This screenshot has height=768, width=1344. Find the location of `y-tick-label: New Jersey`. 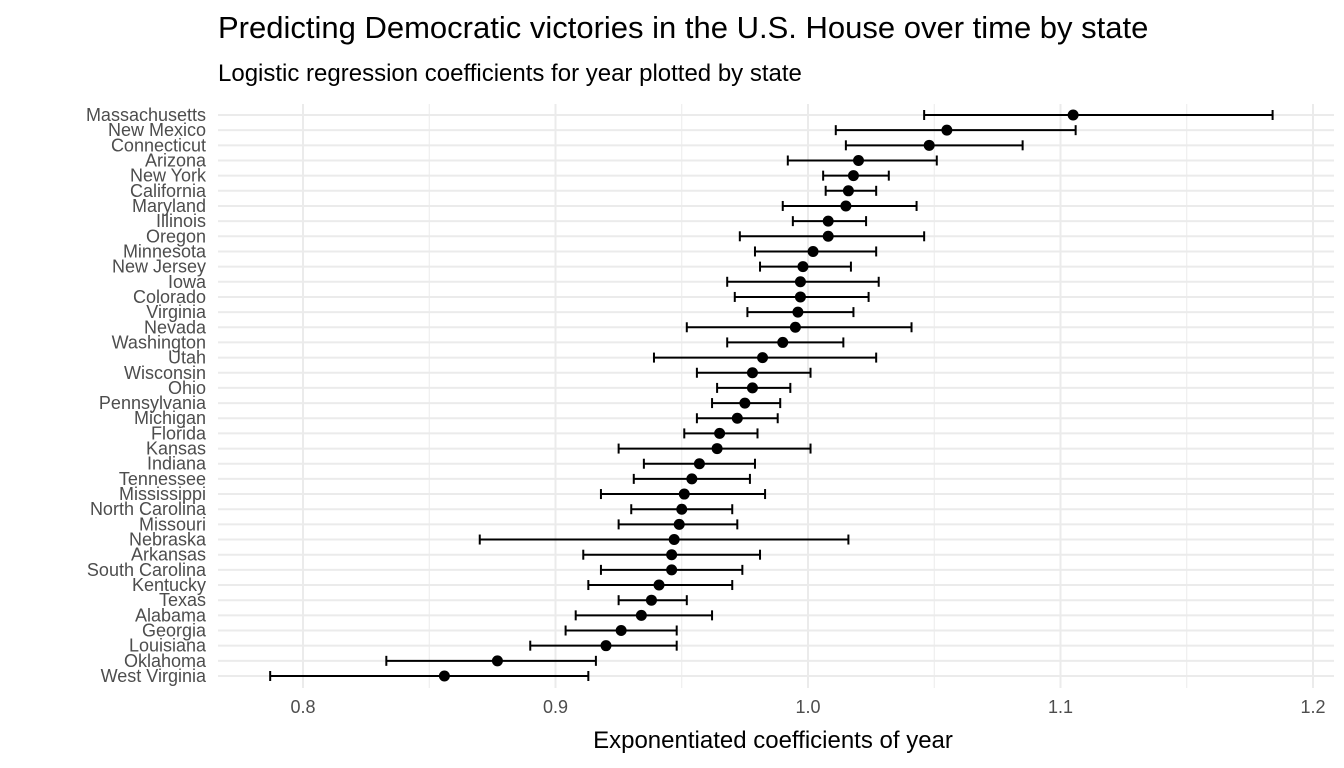

y-tick-label: New Jersey is located at coordinates (159, 267).